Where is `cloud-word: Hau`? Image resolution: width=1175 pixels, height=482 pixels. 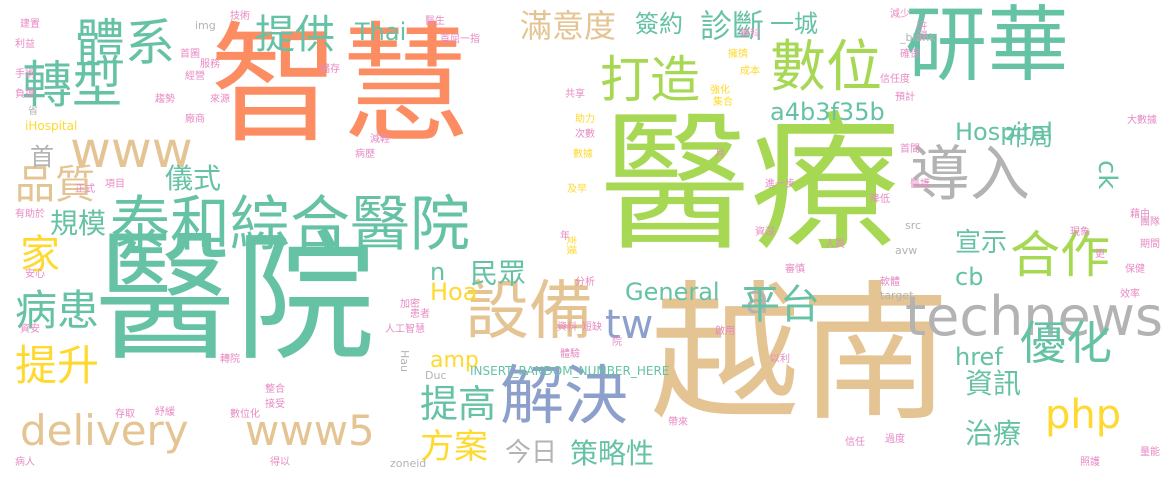
cloud-word: Hau is located at coordinates (404, 361).